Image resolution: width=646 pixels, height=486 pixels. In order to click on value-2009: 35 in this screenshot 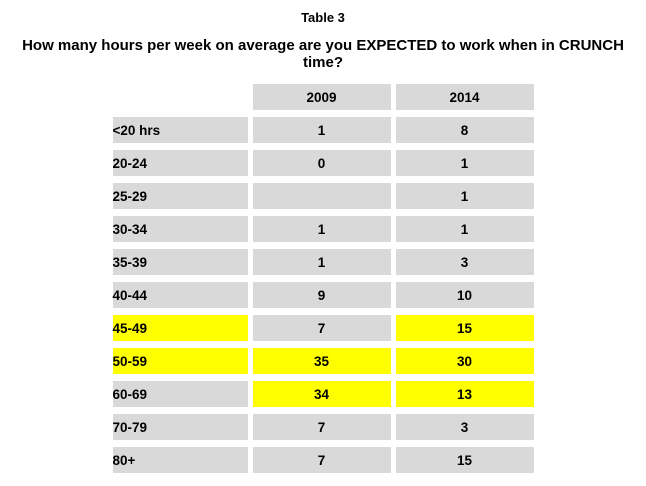, I will do `click(321, 361)`.